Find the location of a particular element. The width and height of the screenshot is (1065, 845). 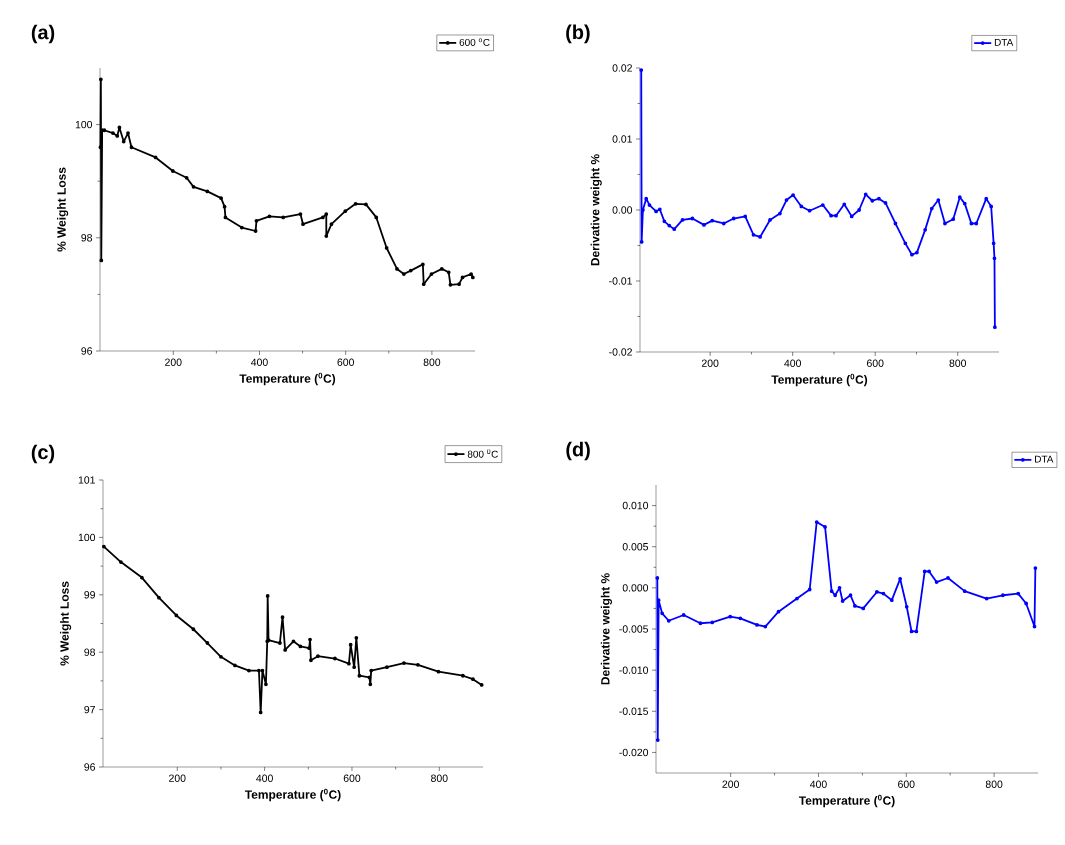

y-tick-label: 0.01 is located at coordinates (622, 139).